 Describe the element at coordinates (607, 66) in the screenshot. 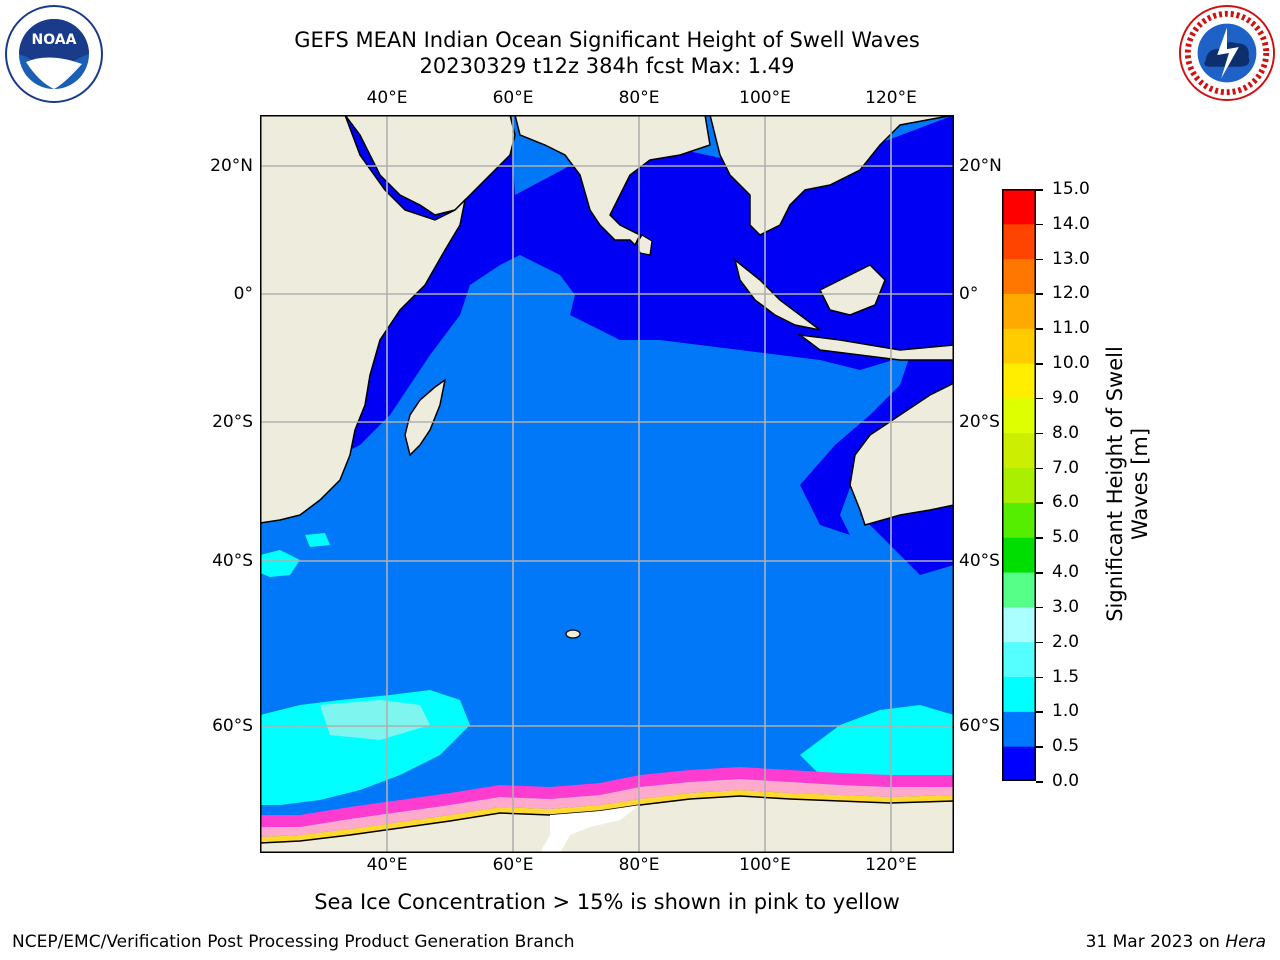

I see `chart-subtitle: 20230329 t12z 384h fcst Max: 1.49` at that location.